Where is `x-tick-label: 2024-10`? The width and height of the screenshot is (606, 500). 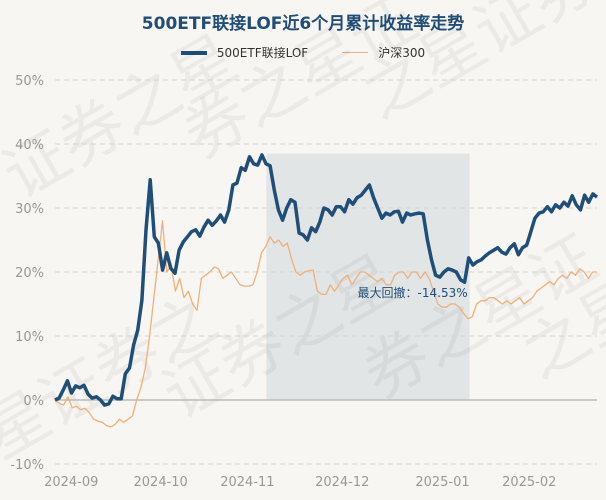
x-tick-label: 2024-10 is located at coordinates (161, 482).